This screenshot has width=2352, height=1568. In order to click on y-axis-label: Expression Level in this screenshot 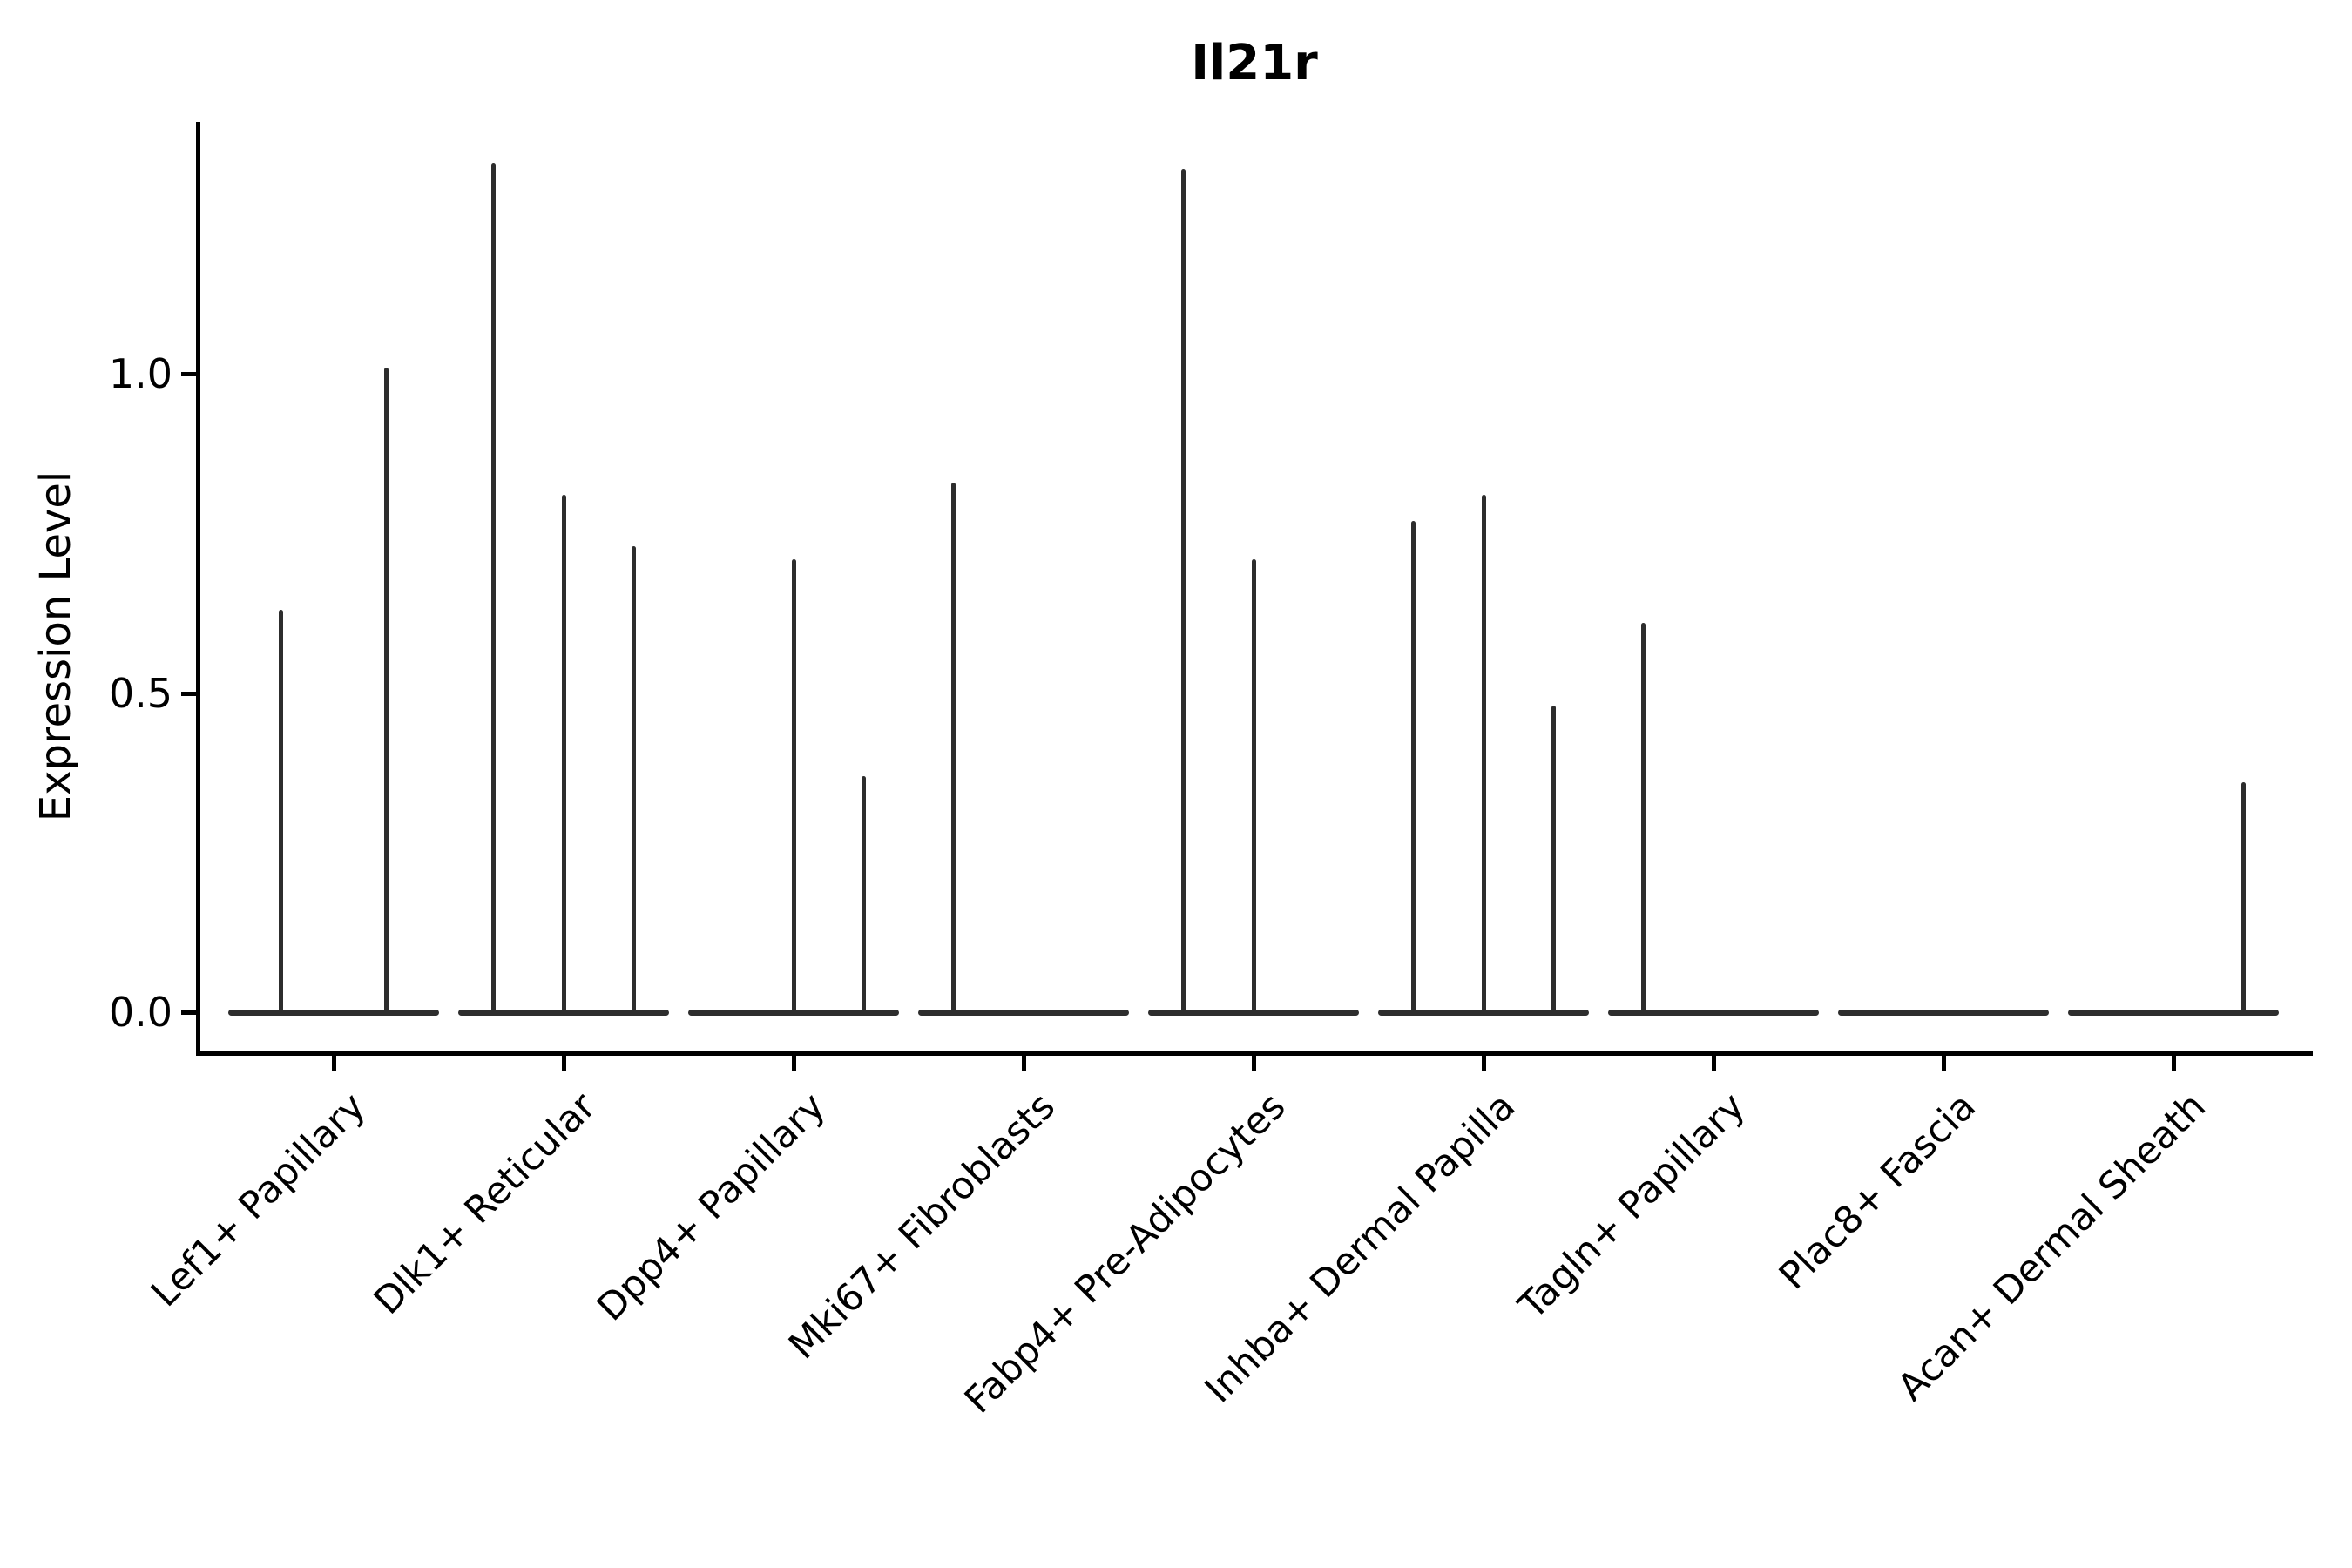, I will do `click(56, 646)`.